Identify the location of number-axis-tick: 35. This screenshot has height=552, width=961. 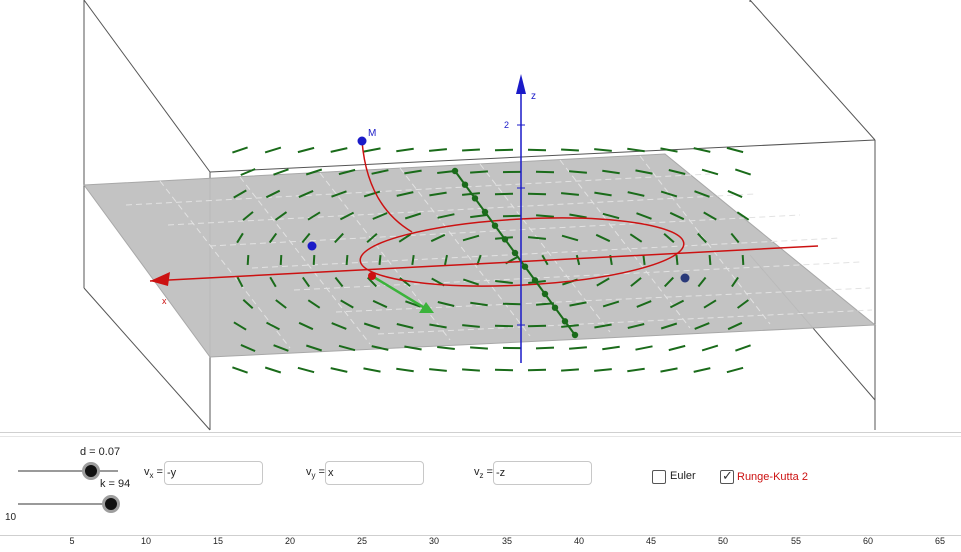
(506, 541).